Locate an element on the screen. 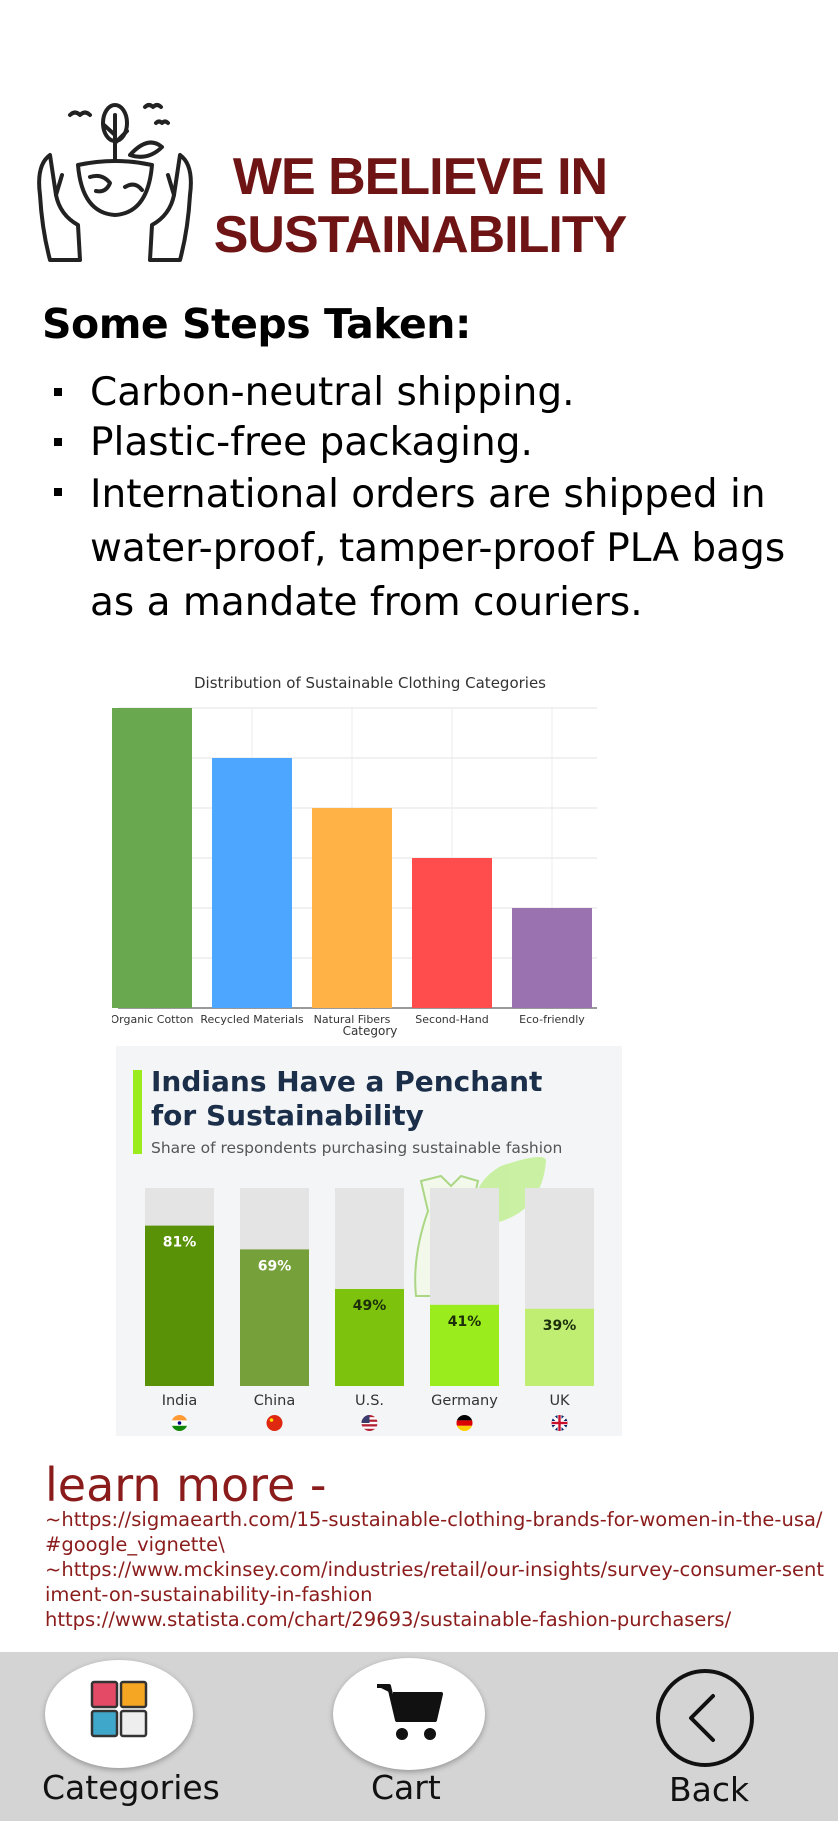 The width and height of the screenshot is (838, 1821). categories-button-bg is located at coordinates (119, 1714).